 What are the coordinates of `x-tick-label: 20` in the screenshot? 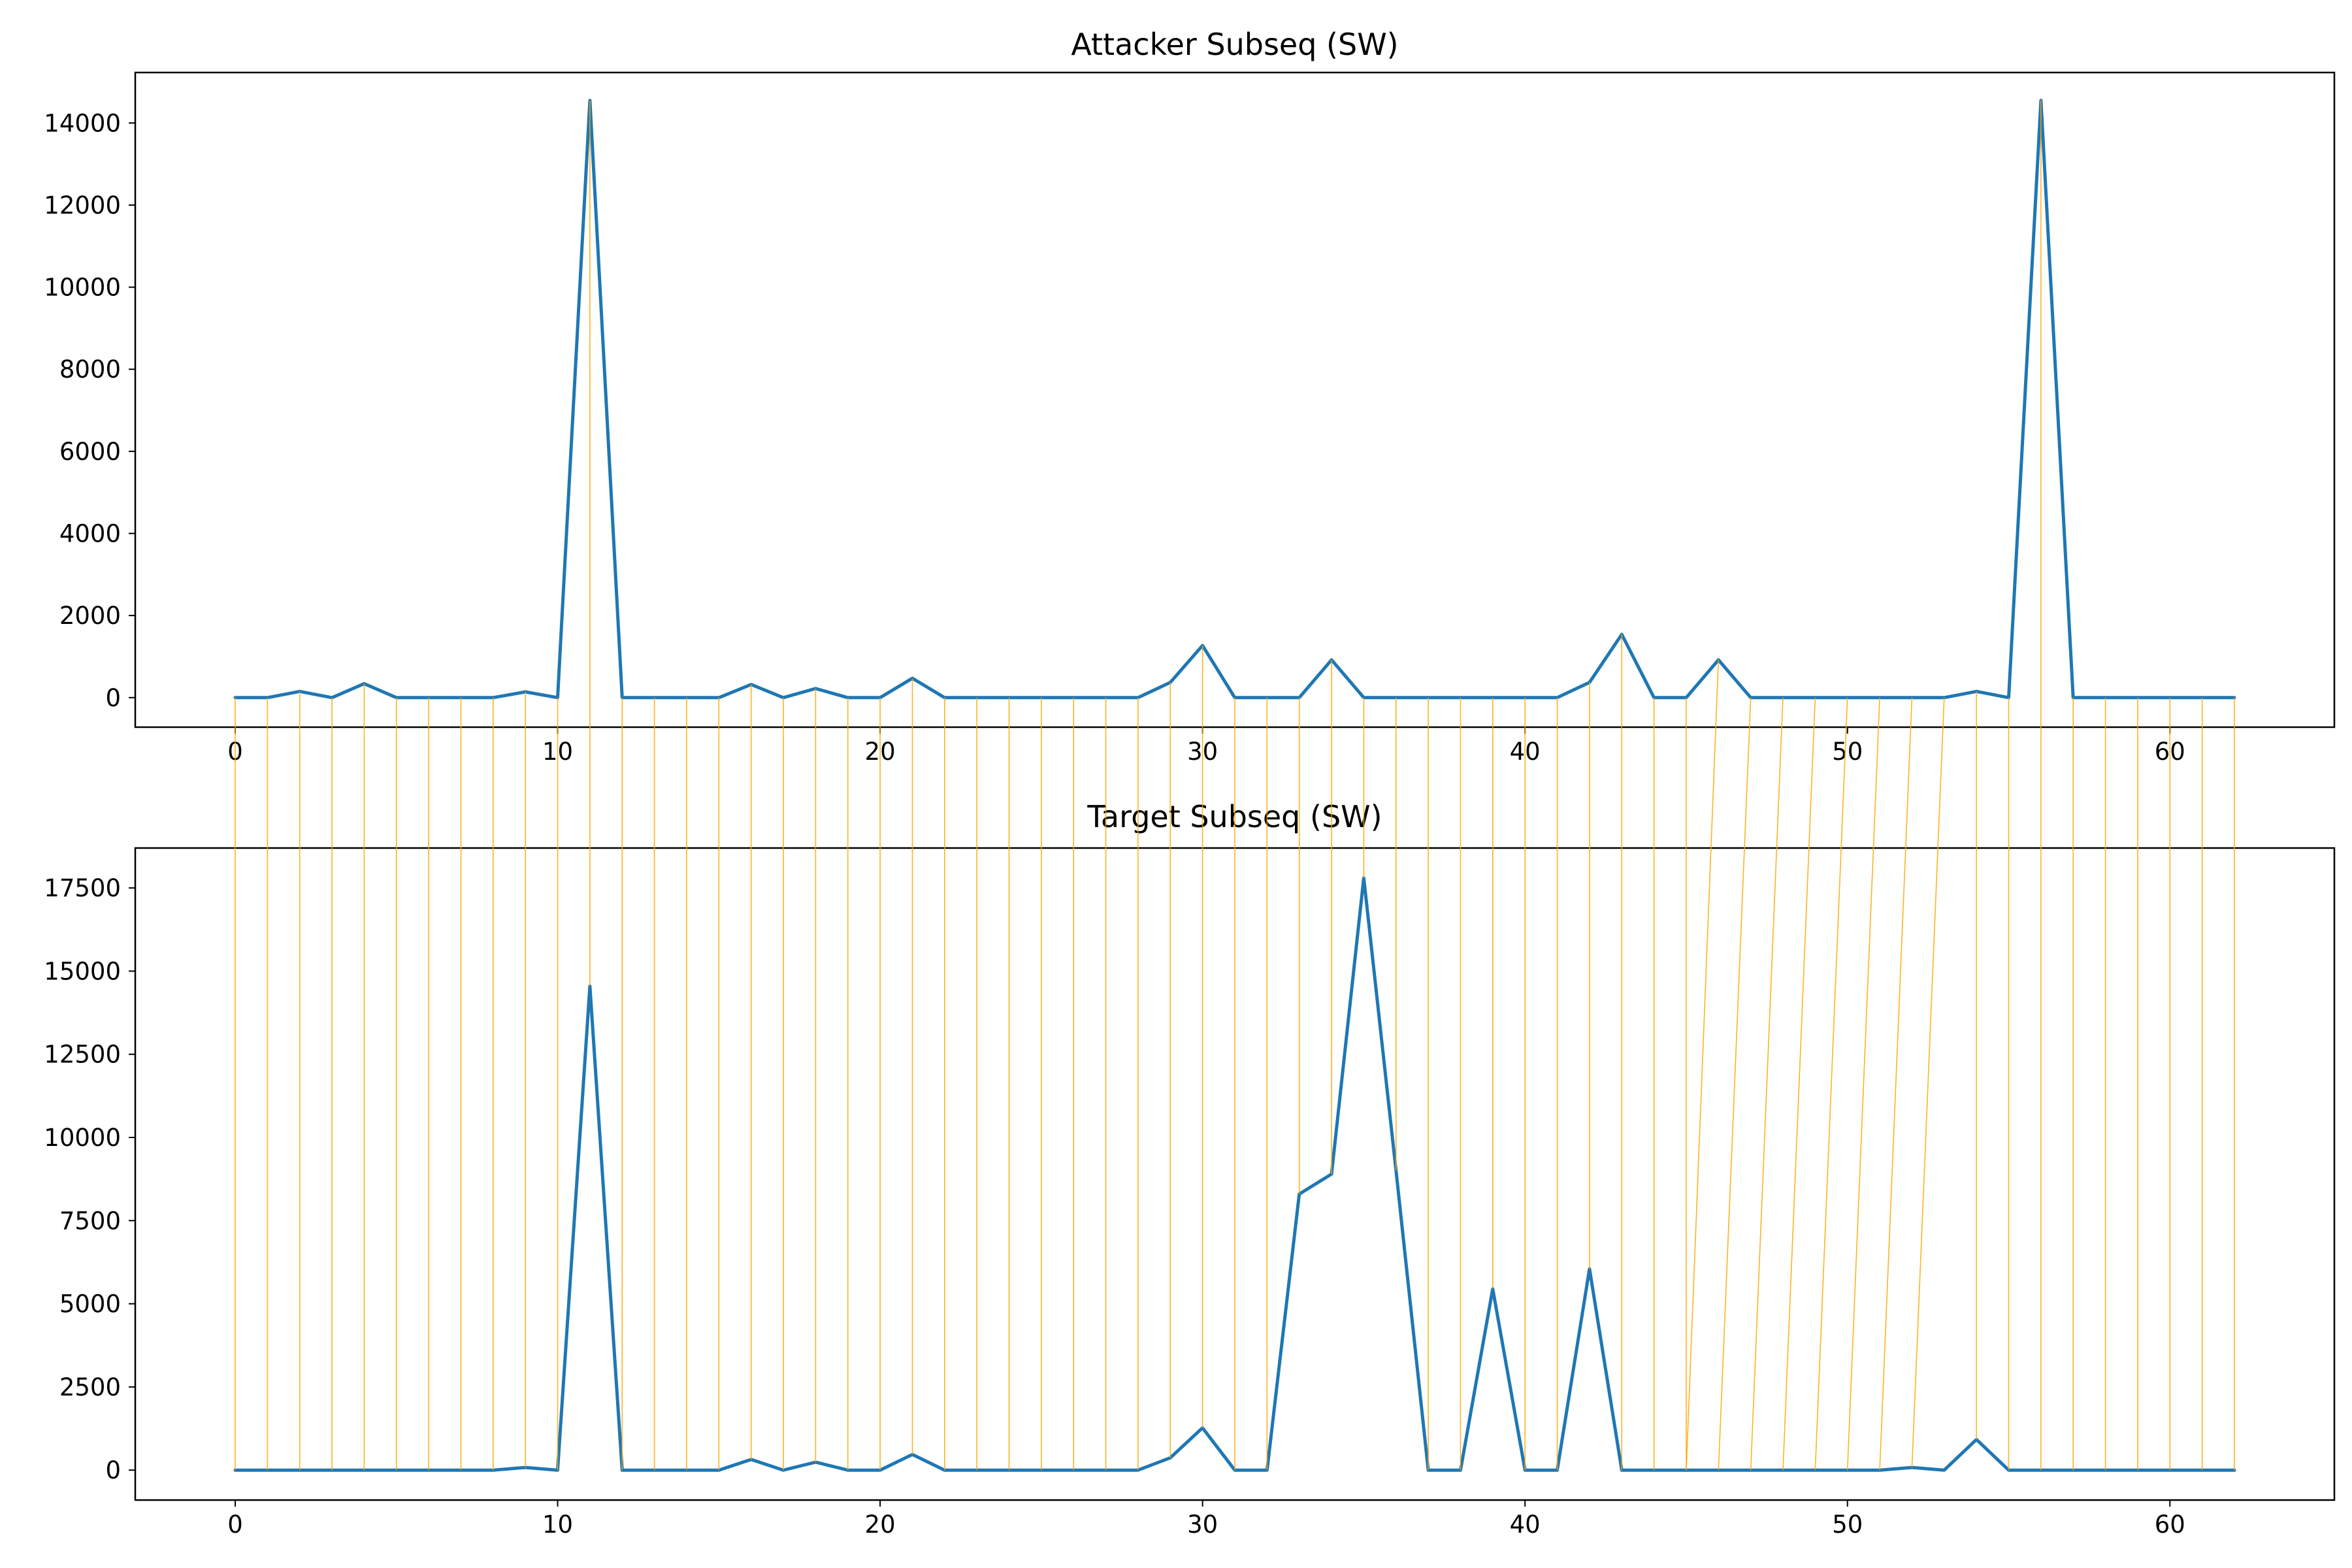 It's located at (880, 1525).